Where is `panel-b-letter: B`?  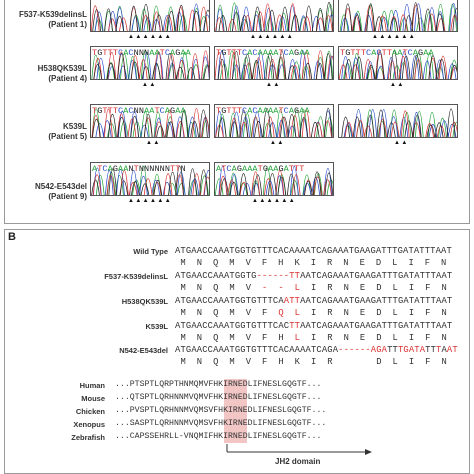
panel-b-letter: B is located at coordinates (12, 237).